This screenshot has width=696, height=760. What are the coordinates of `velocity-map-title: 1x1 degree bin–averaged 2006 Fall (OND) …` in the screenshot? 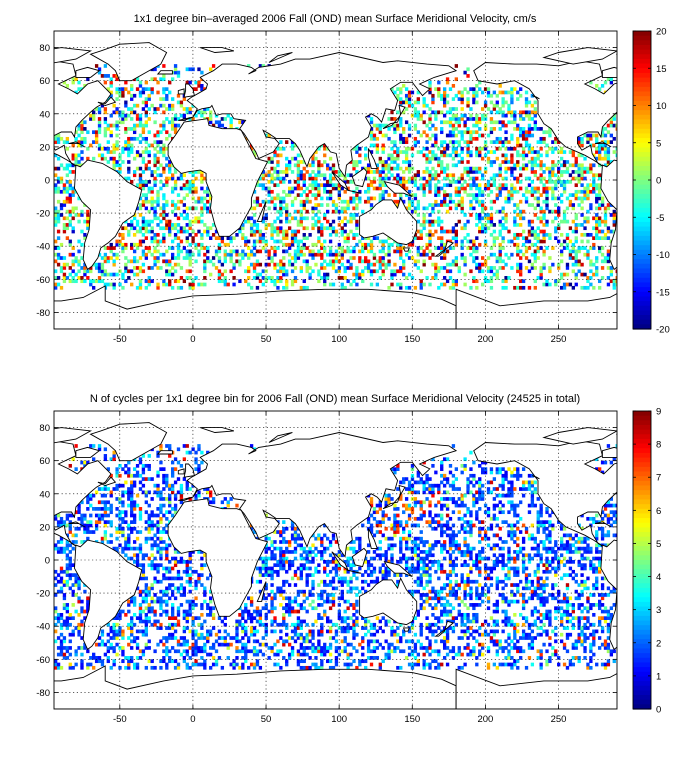 It's located at (335, 19).